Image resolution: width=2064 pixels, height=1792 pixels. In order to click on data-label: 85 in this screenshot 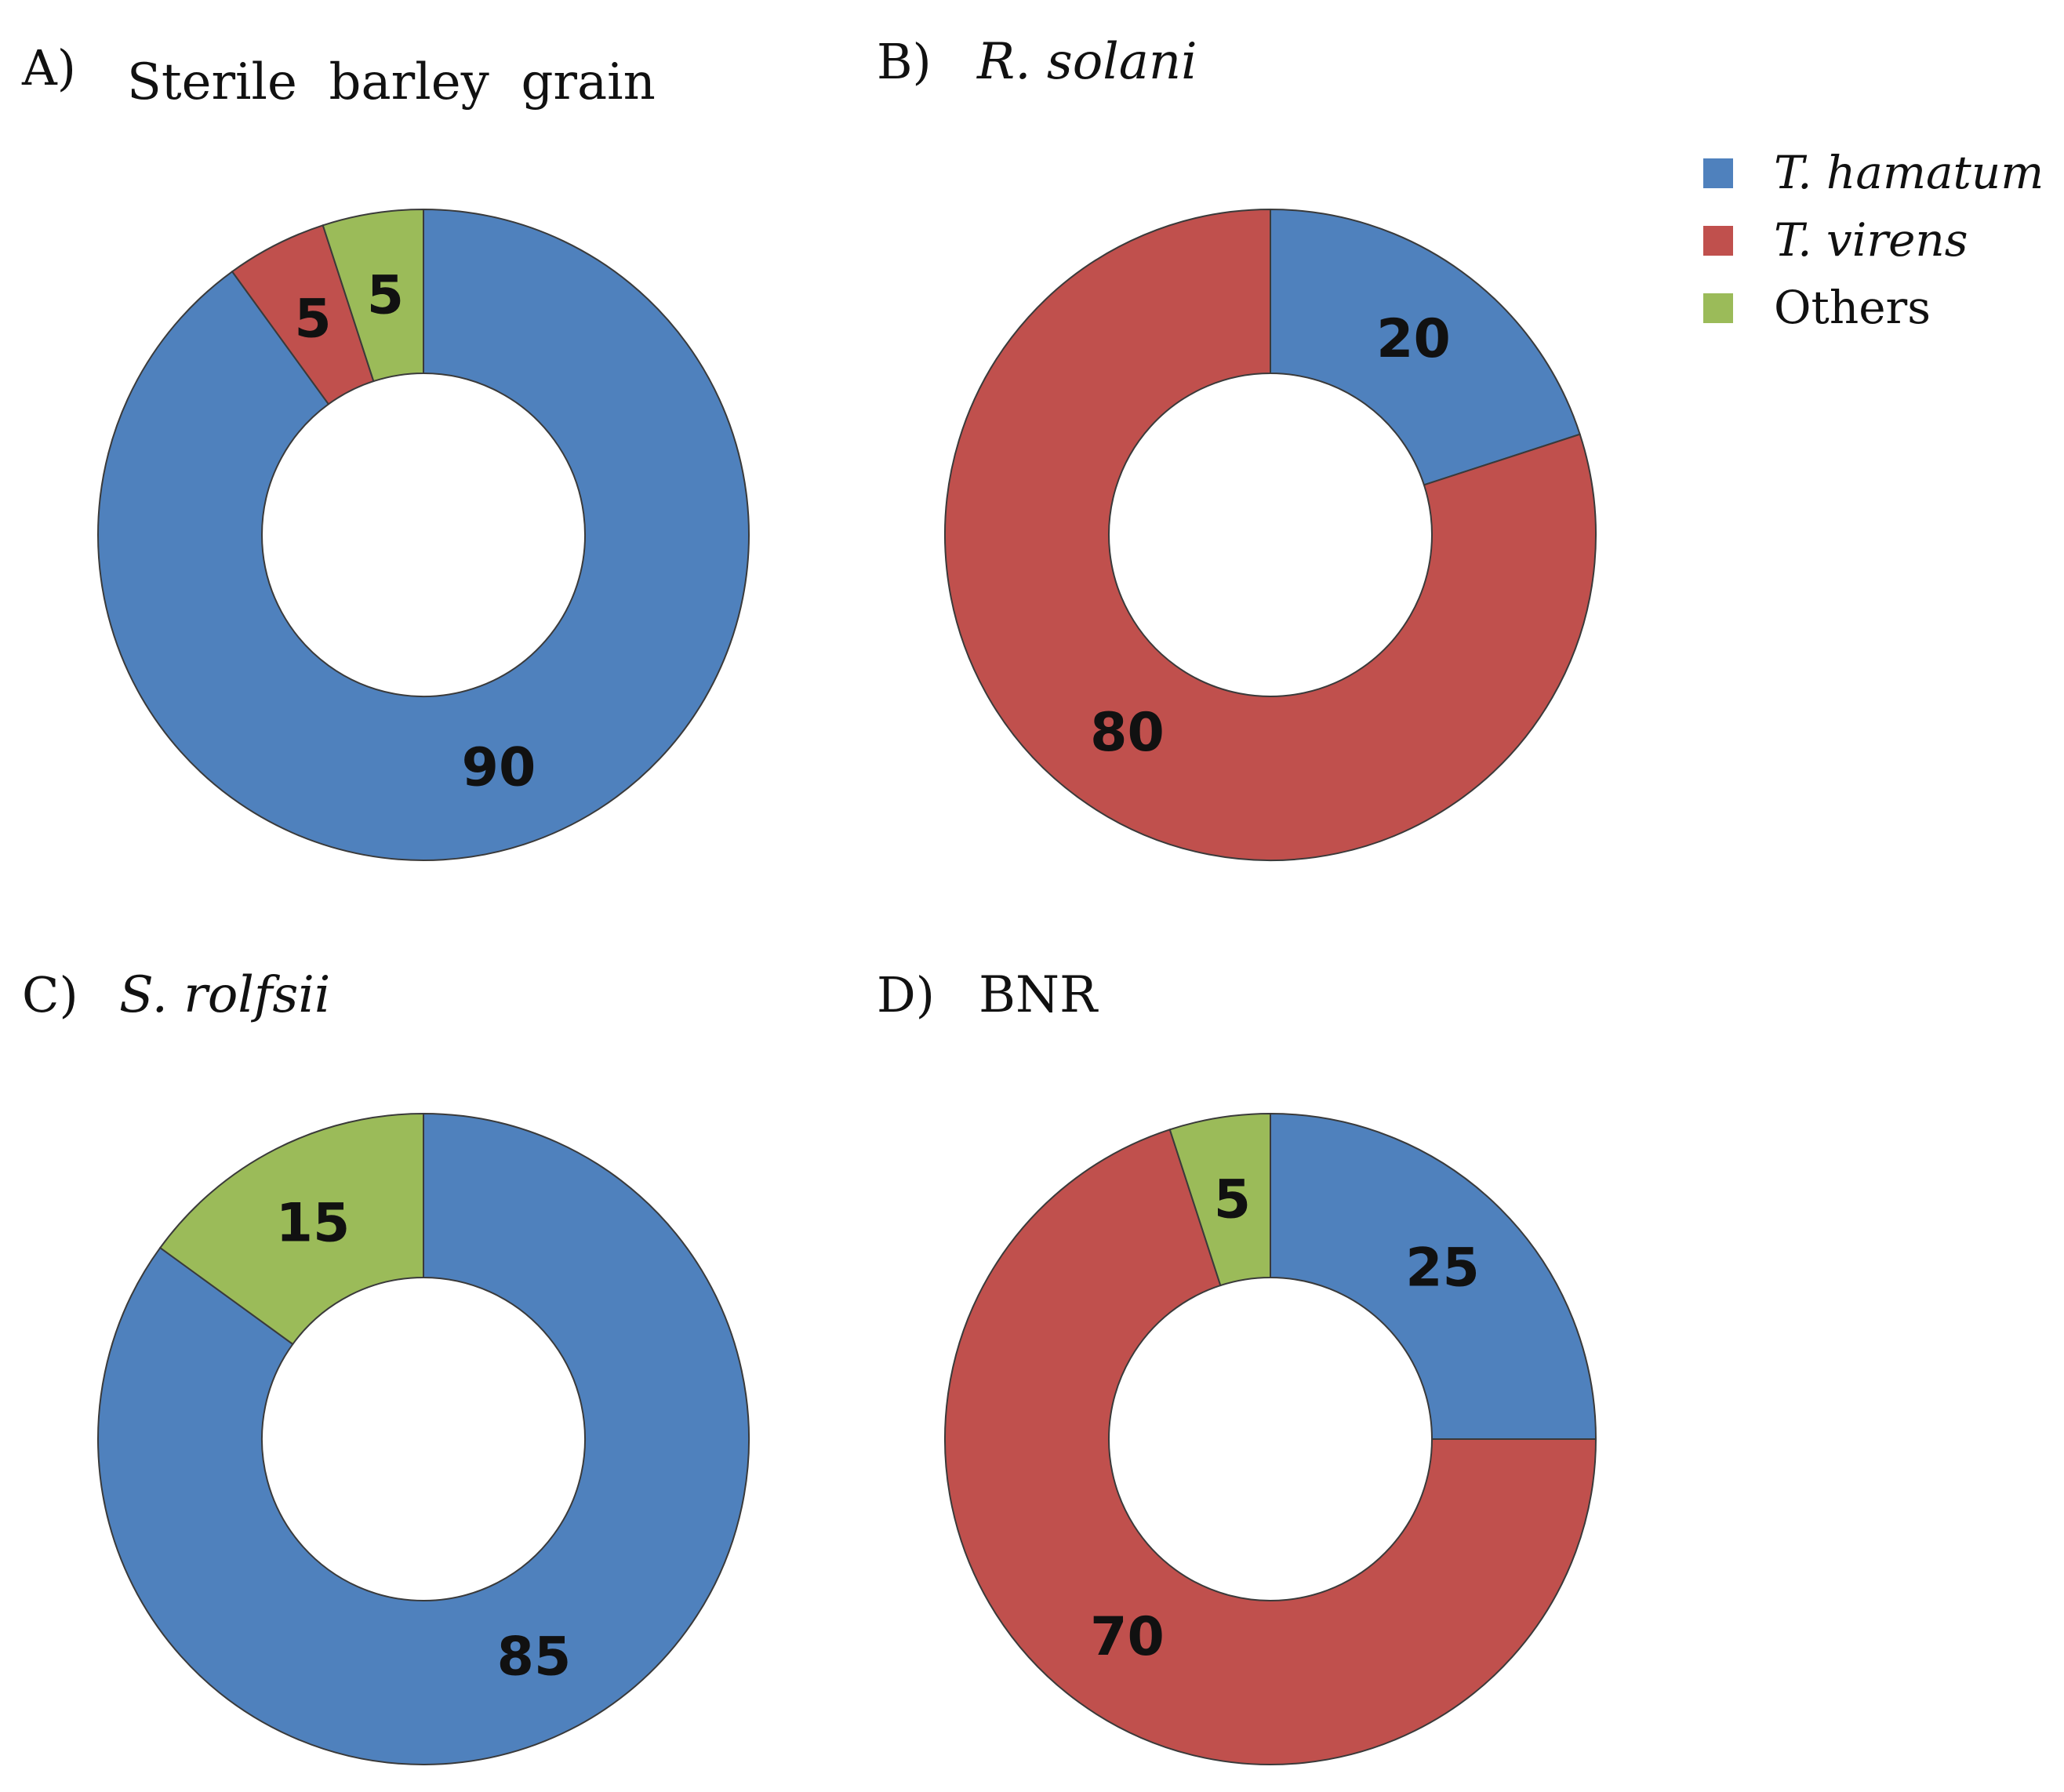, I will do `click(535, 1657)`.